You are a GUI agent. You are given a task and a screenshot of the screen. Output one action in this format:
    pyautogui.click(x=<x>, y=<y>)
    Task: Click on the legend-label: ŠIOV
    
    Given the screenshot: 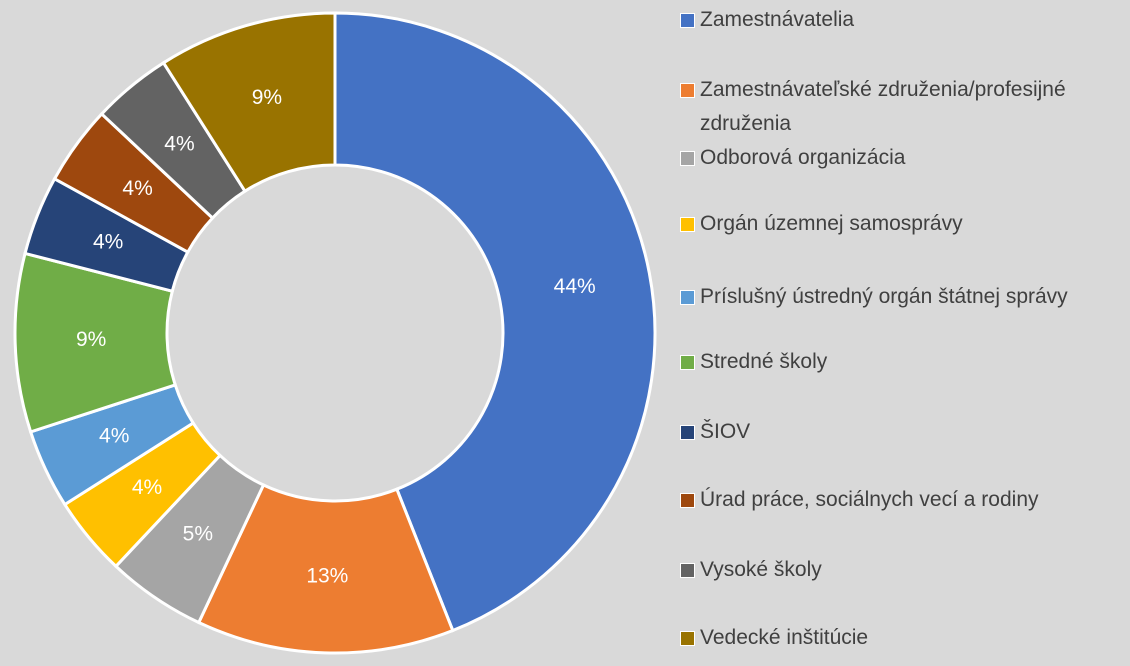 What is the action you would take?
    pyautogui.click(x=725, y=431)
    